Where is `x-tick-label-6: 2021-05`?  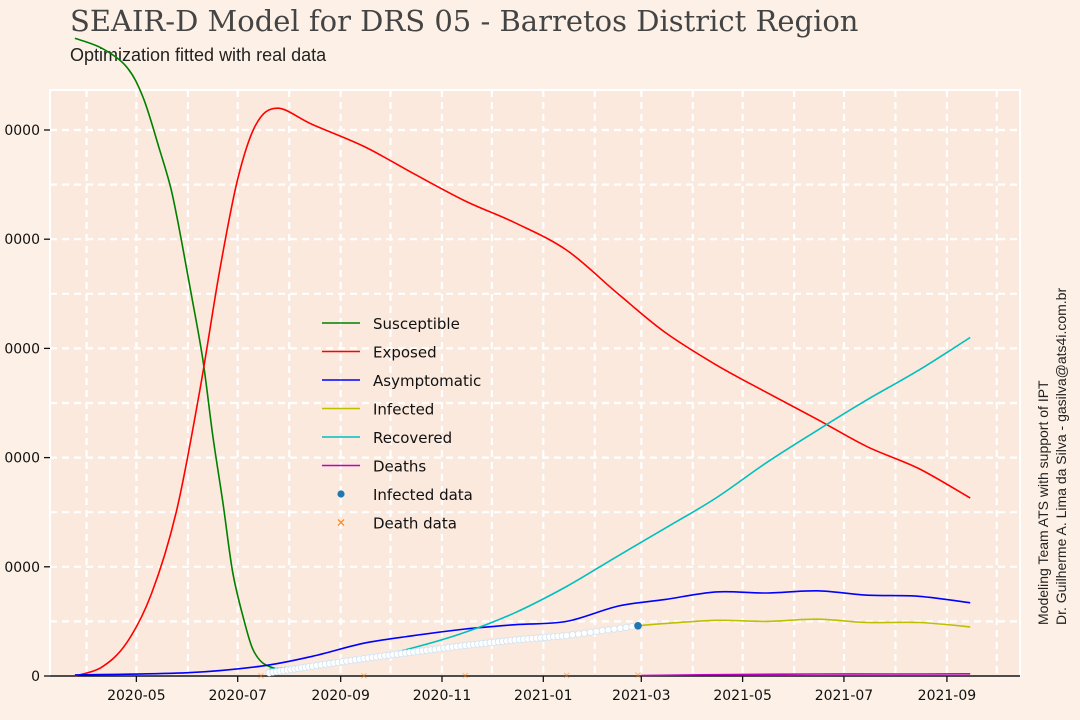 x-tick-label-6: 2021-05 is located at coordinates (742, 696).